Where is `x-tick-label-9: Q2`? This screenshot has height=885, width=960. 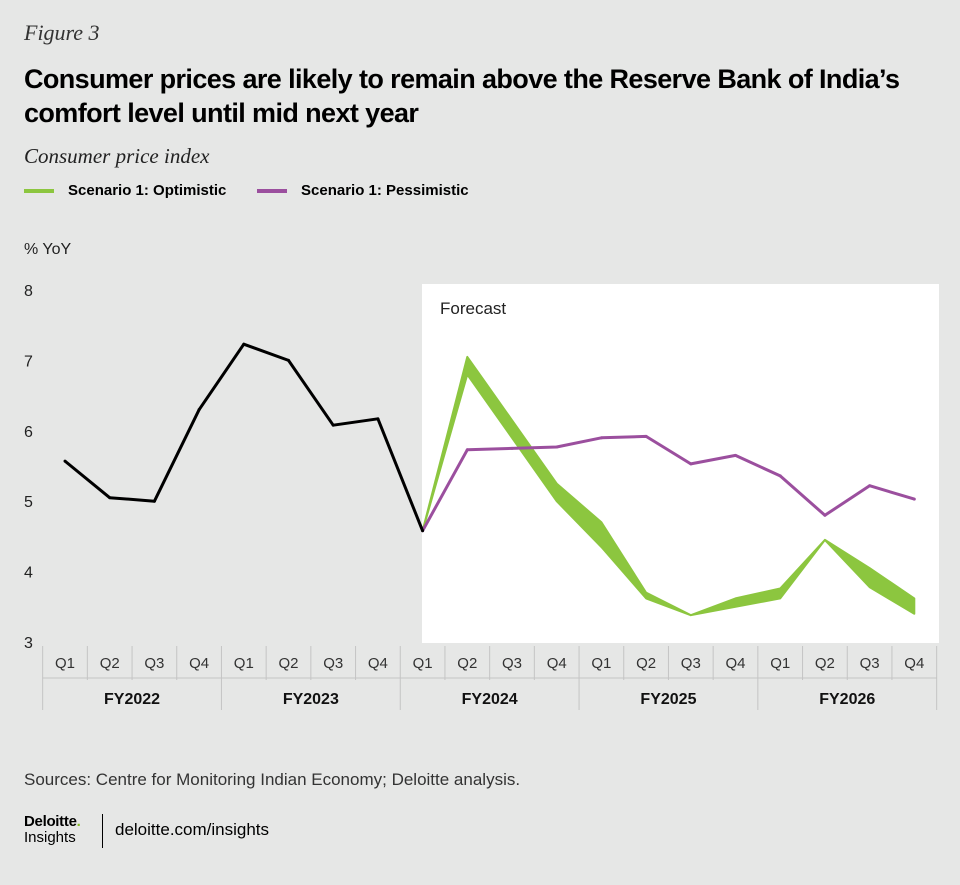 x-tick-label-9: Q2 is located at coordinates (467, 663).